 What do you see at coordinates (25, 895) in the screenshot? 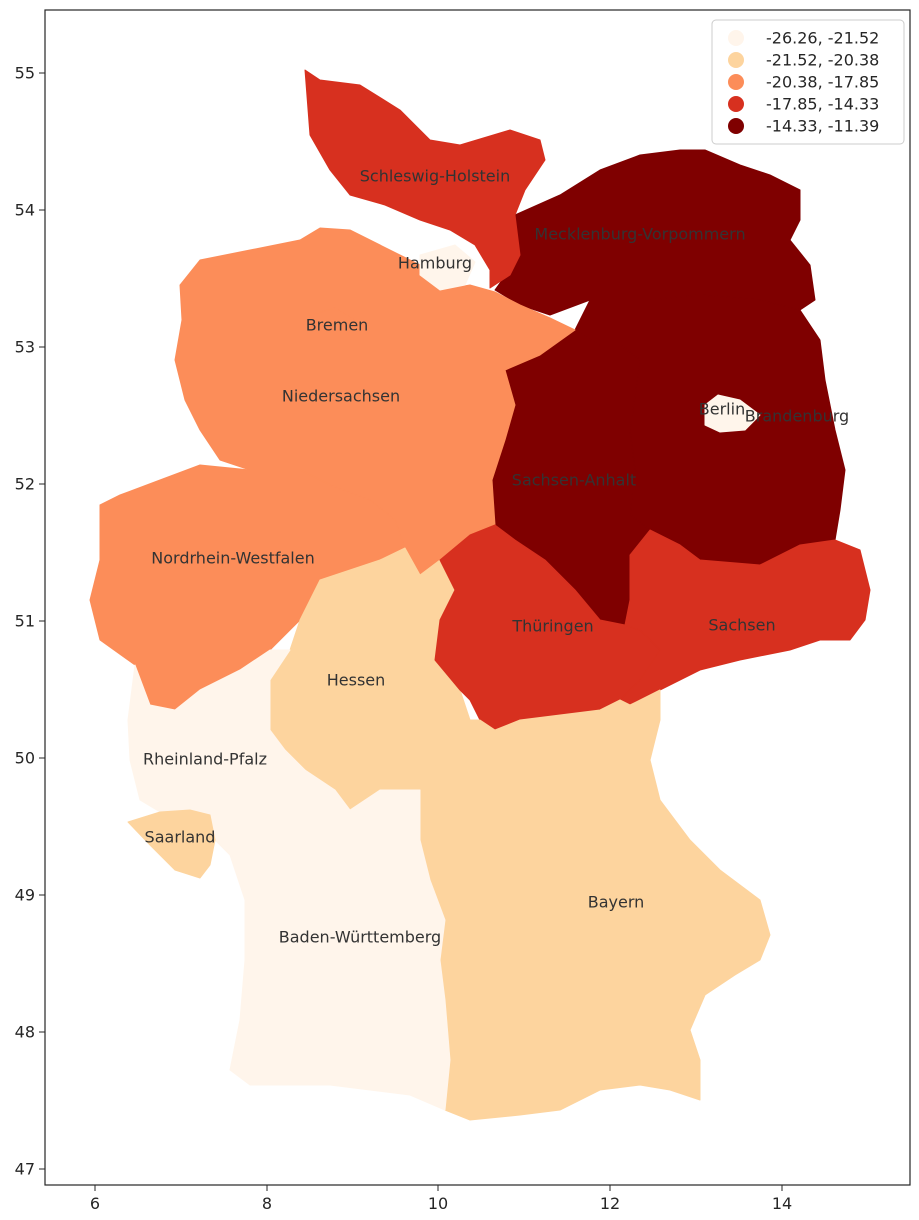
I see `y-tick-label: 49` at bounding box center [25, 895].